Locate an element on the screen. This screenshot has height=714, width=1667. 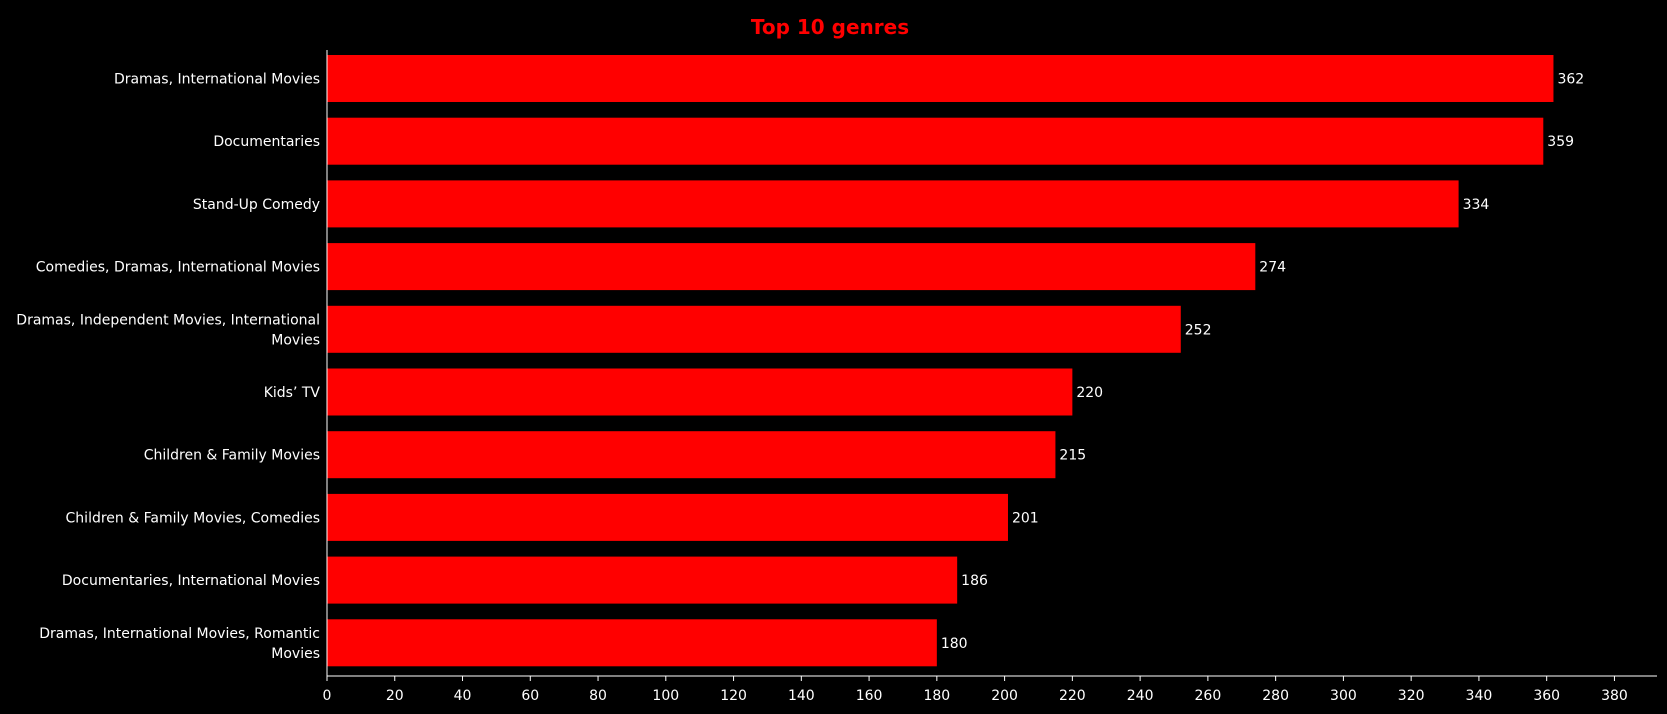
x-tick-label-16: 320 is located at coordinates (1411, 696).